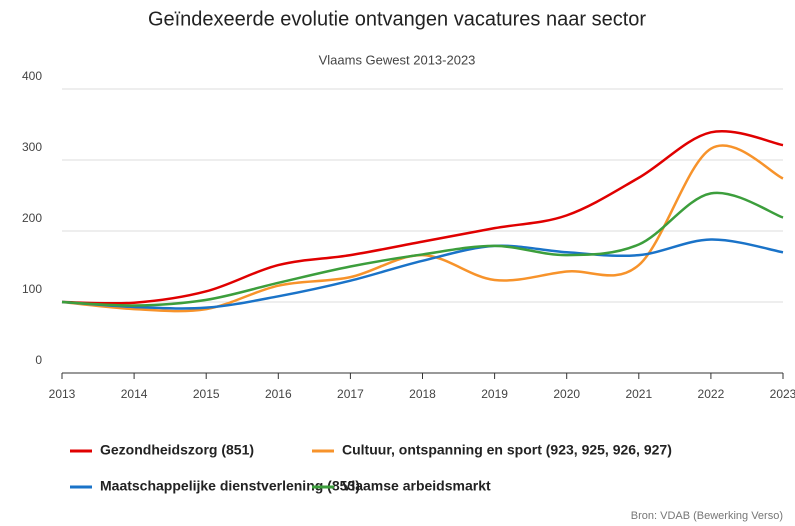  I want to click on y-tick-label: 0, so click(38, 360).